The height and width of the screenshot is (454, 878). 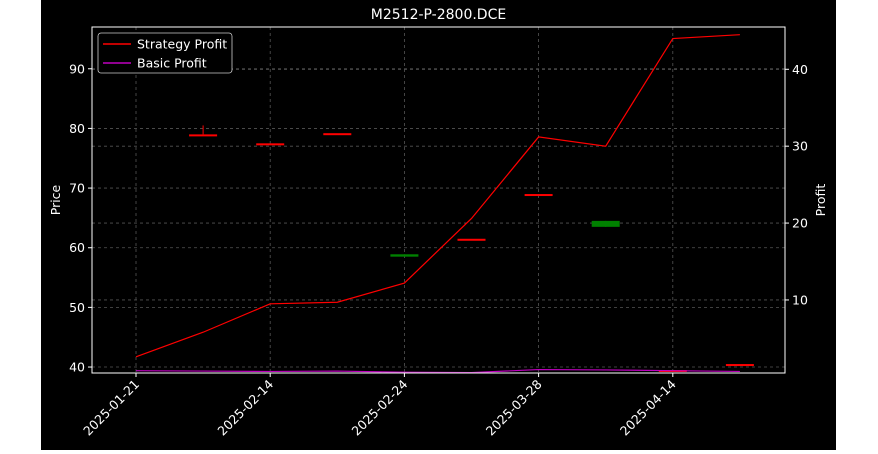 What do you see at coordinates (172, 63) in the screenshot?
I see `legend-label: Basic Profit` at bounding box center [172, 63].